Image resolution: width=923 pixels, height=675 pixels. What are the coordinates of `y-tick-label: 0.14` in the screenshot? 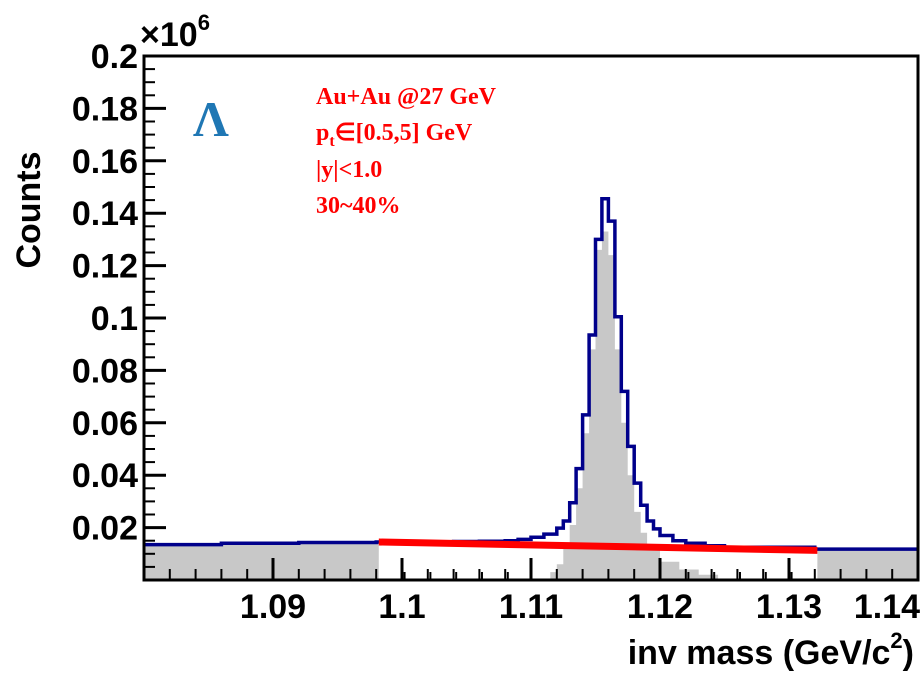 It's located at (105, 214).